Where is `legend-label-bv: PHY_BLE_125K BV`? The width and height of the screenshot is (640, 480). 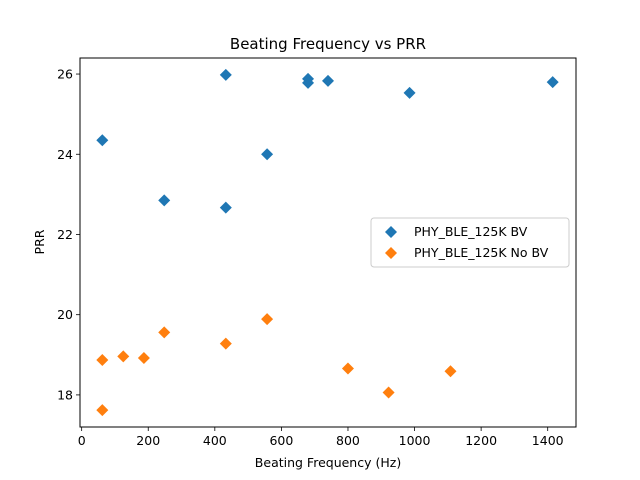
legend-label-bv: PHY_BLE_125K BV is located at coordinates (471, 231).